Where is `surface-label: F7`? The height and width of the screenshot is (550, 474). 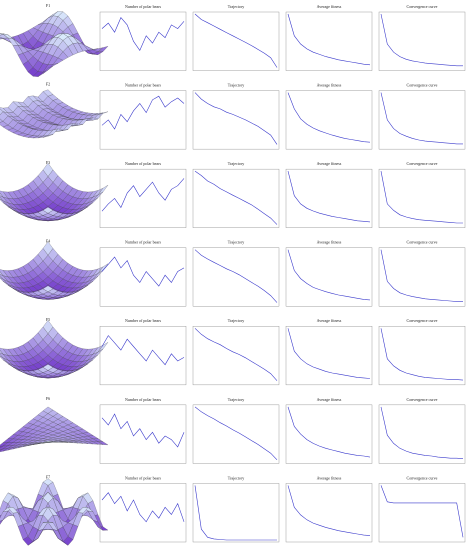
surface-label: F7 is located at coordinates (48, 476).